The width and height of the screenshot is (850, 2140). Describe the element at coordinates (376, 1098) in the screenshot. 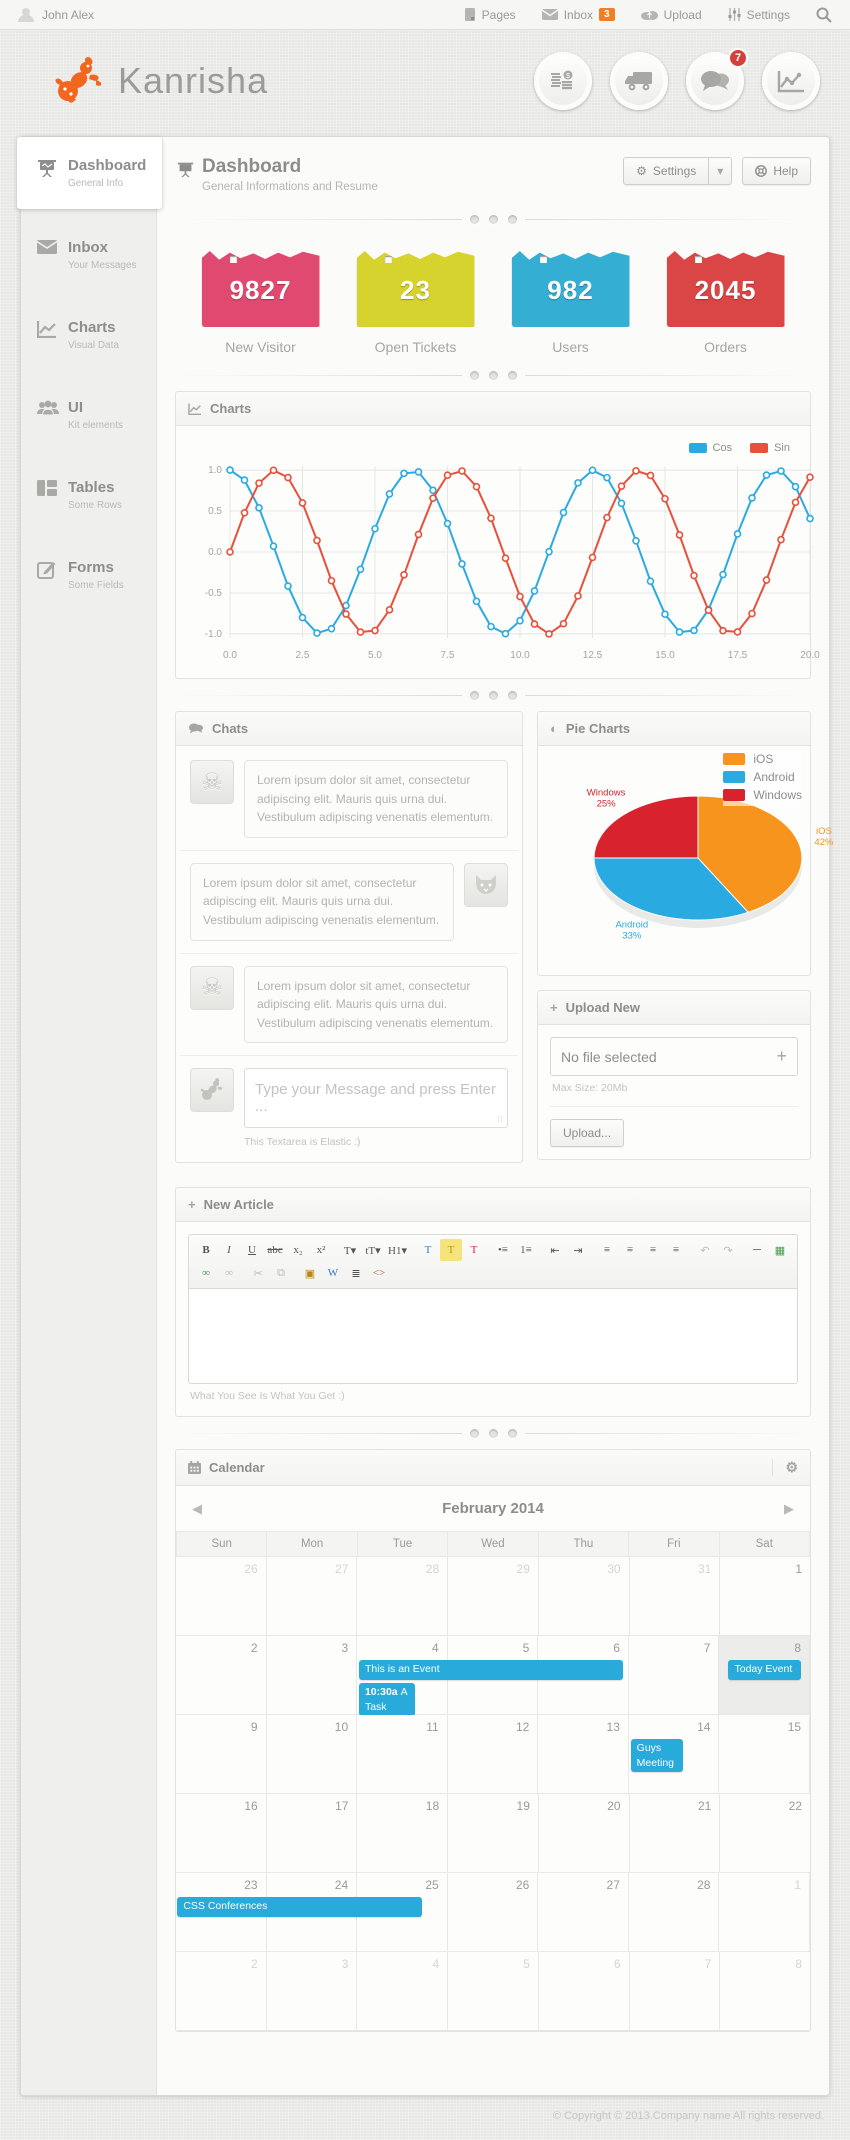

I see `chat-message-input: Type your Message and press Enter ... ⁝⁝` at that location.